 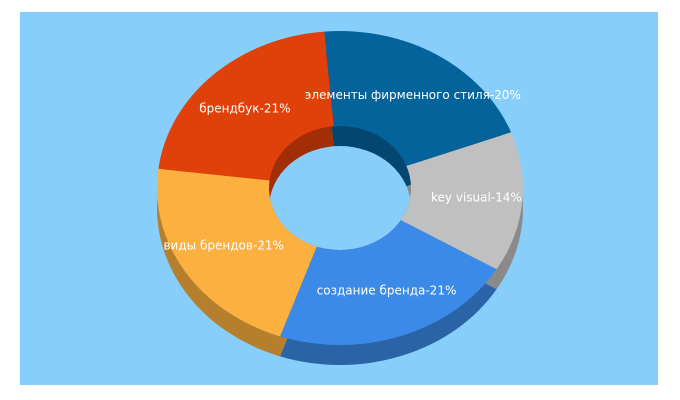 I want to click on slice-label: элементы фирменного стиля-20%, so click(x=413, y=95).